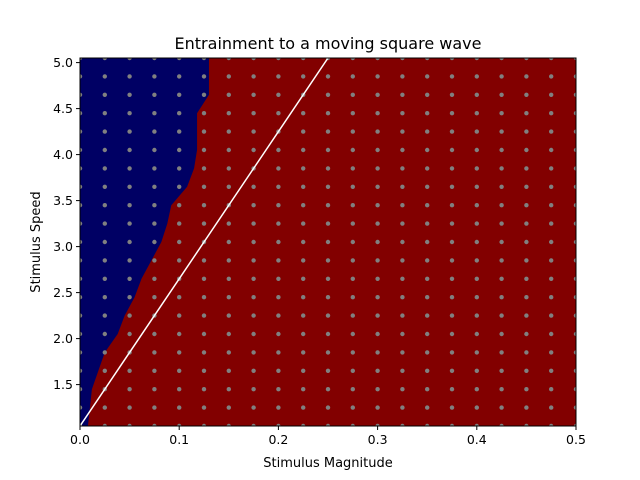 The height and width of the screenshot is (480, 640). Describe the element at coordinates (80, 439) in the screenshot. I see `x-tick-label: 0.0` at that location.